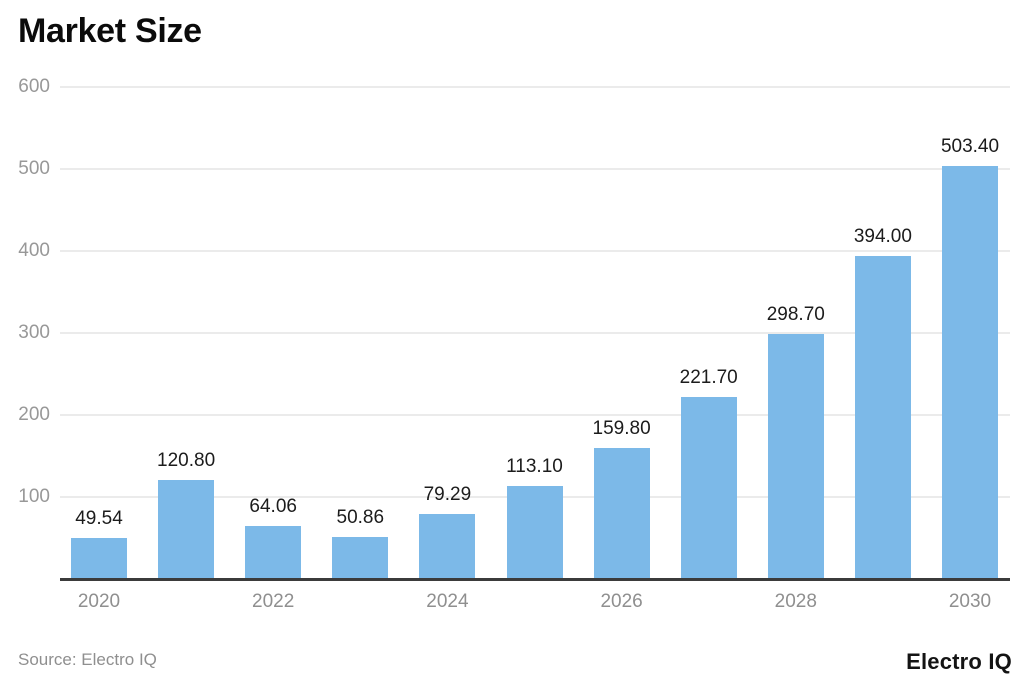 This screenshot has width=1024, height=690. I want to click on x-tick-label-2028: 2028, so click(795, 601).